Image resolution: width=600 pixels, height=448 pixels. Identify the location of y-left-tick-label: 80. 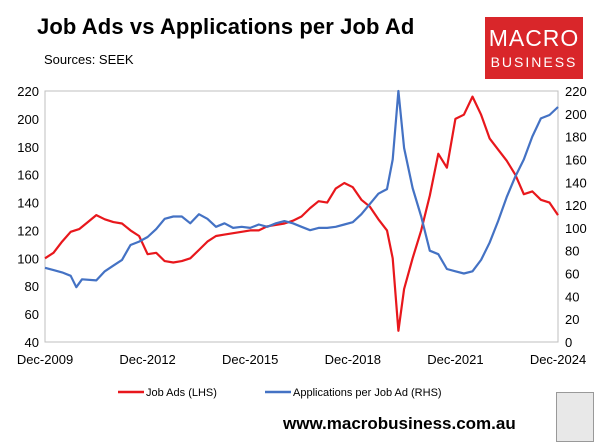
(32, 286).